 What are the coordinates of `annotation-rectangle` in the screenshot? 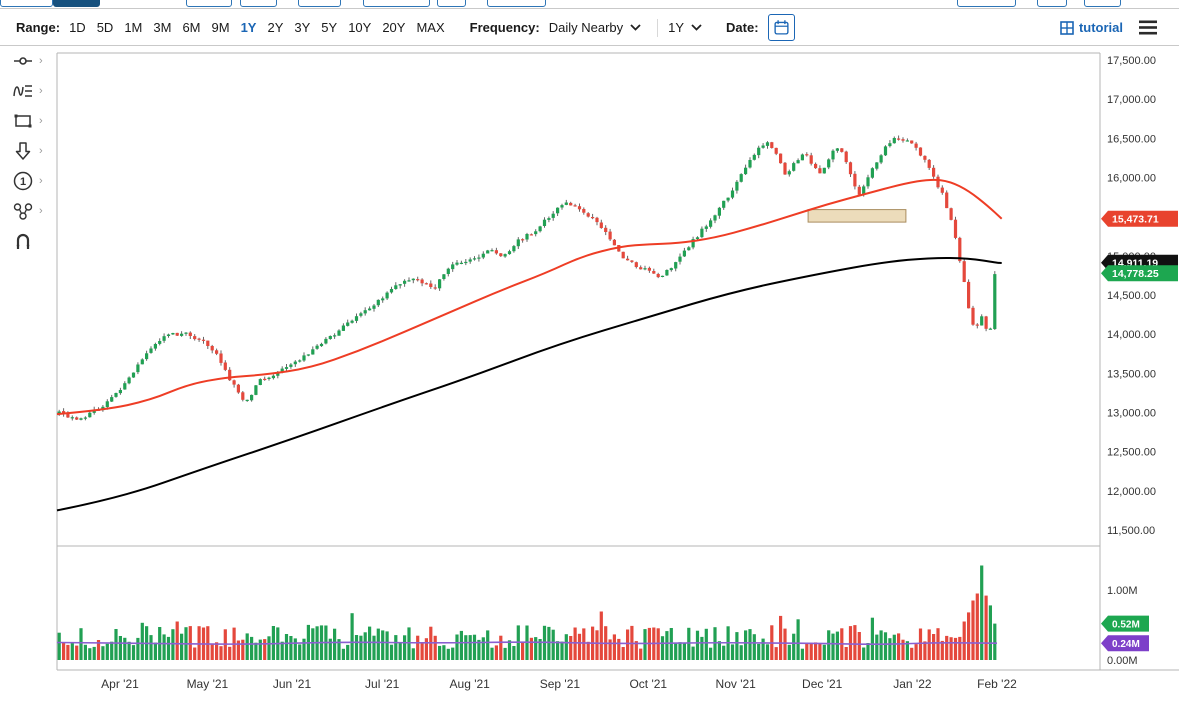 It's located at (857, 216).